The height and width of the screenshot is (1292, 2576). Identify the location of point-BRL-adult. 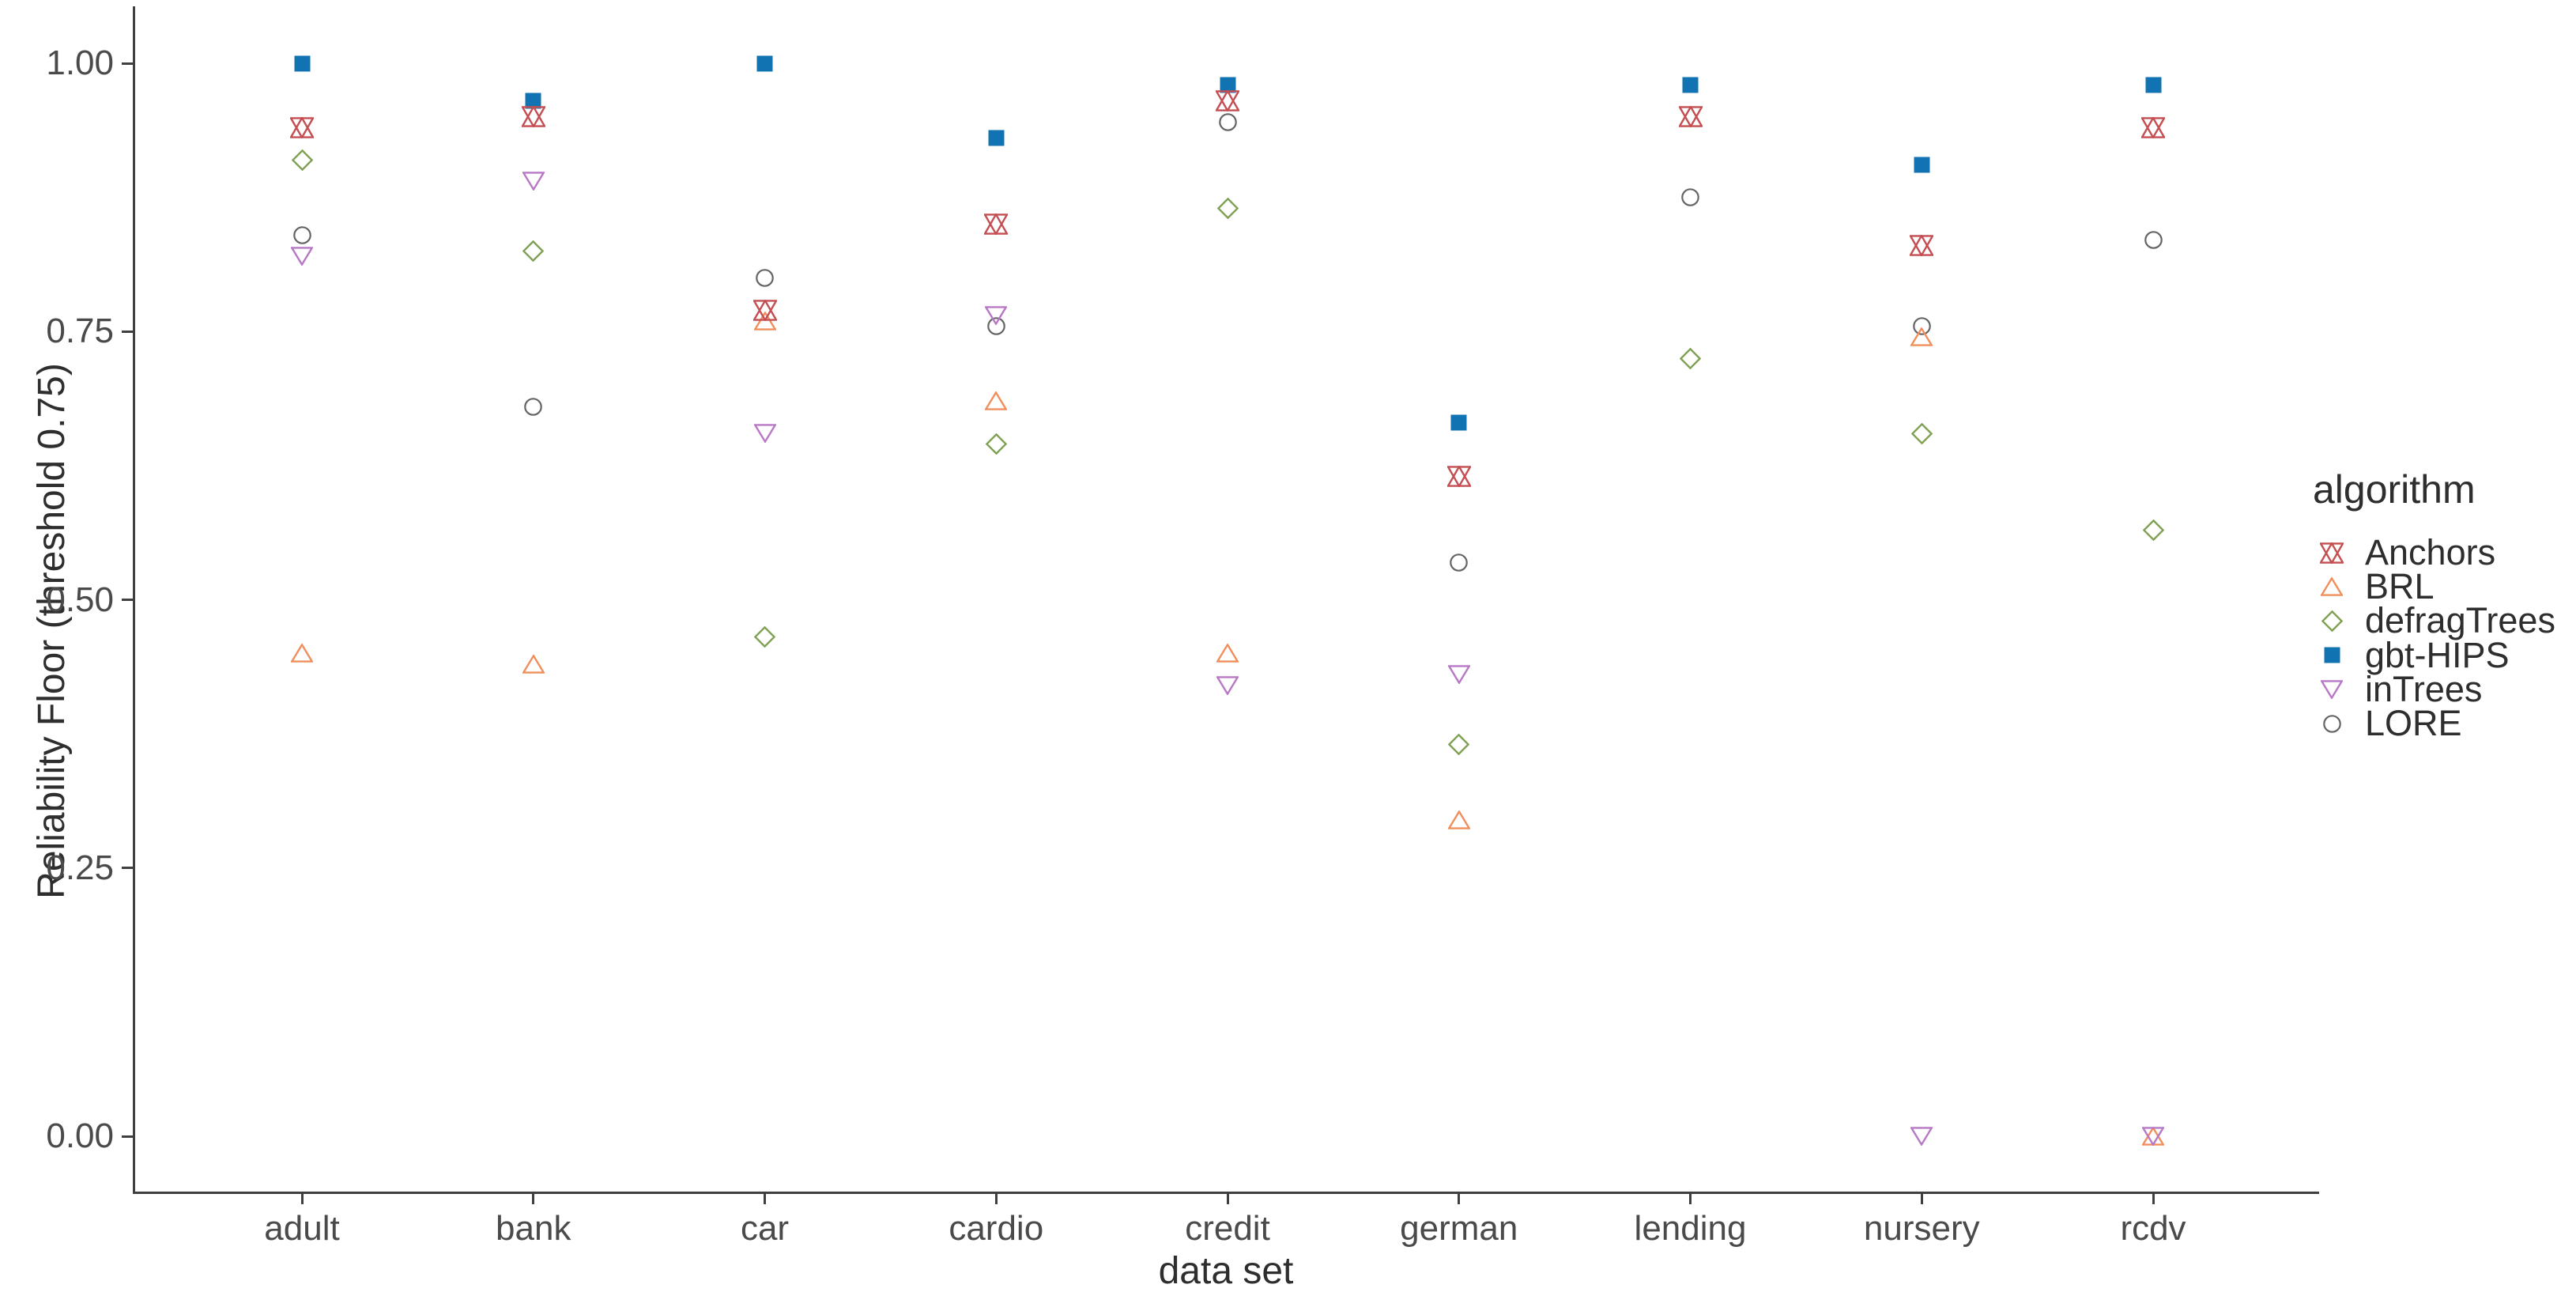
(302, 653).